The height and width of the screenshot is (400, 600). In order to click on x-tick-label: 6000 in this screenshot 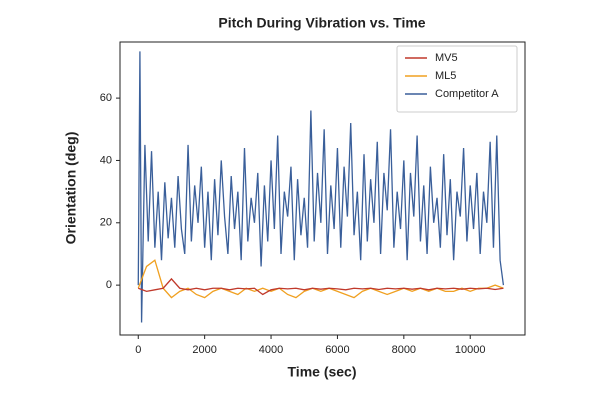, I will do `click(337, 350)`.